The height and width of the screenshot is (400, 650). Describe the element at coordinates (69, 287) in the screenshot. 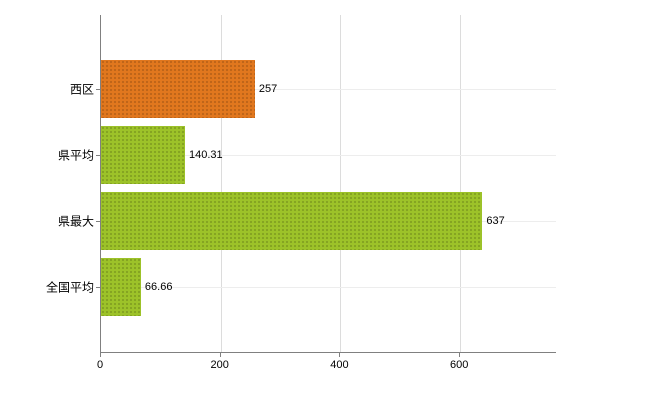

I see `category-label: 全国平均` at that location.